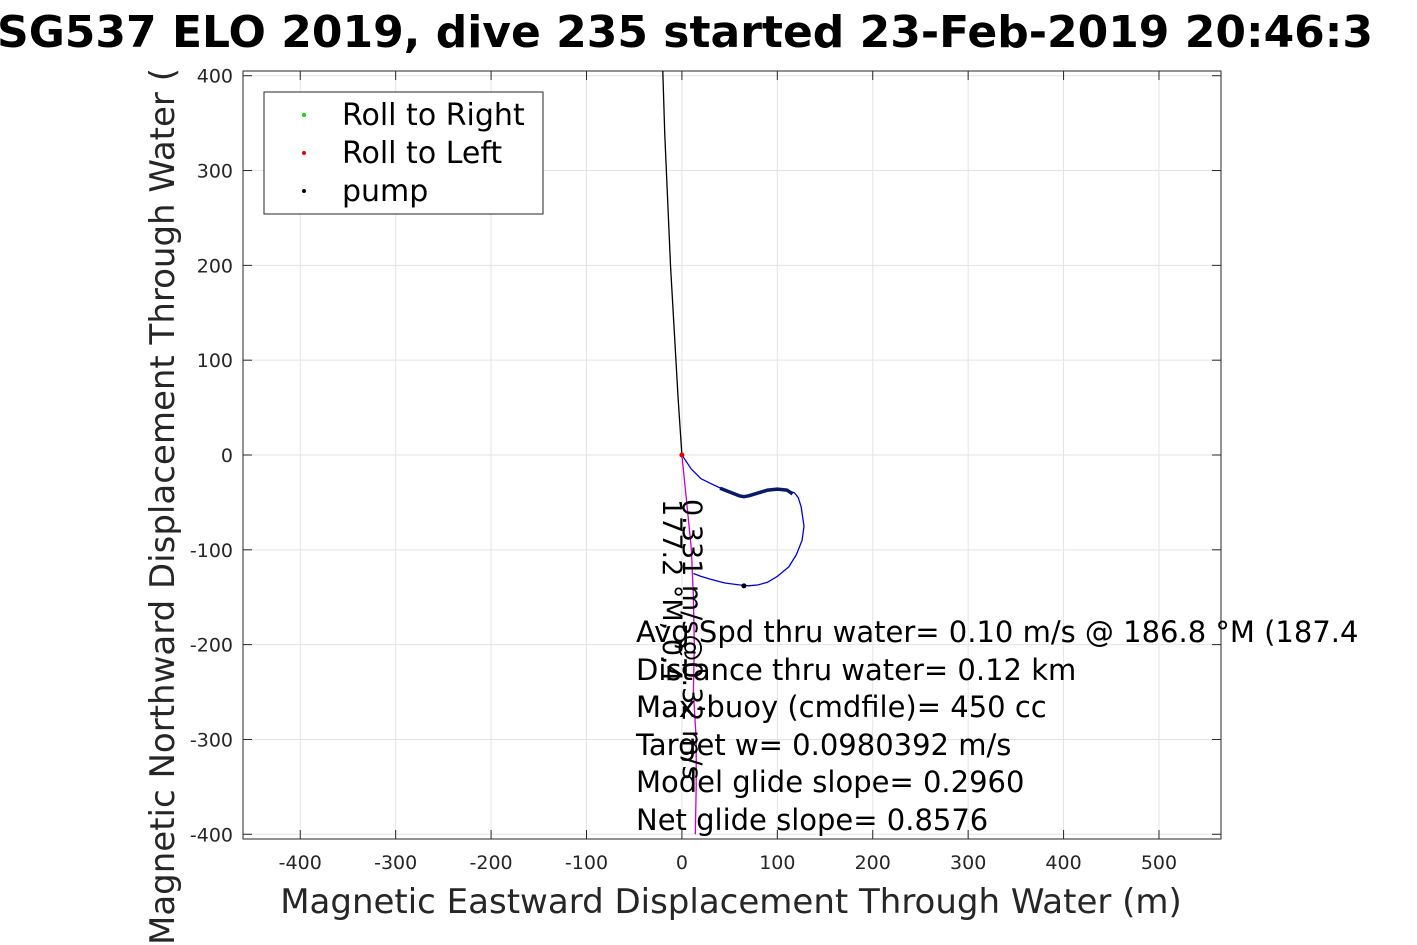 Image resolution: width=1417 pixels, height=945 pixels. What do you see at coordinates (215, 361) in the screenshot?
I see `y-tick-label: 100` at bounding box center [215, 361].